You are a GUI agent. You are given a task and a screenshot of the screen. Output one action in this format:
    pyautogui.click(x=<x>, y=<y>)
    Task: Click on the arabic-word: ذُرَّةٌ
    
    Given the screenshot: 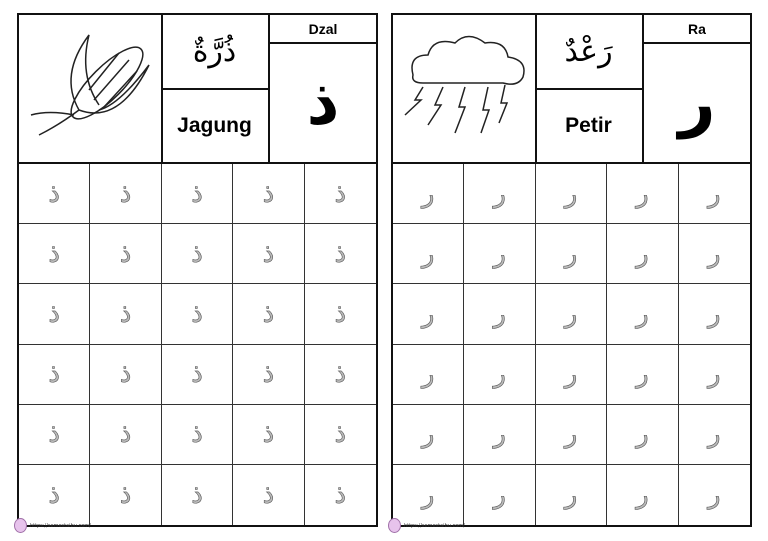 What is the action you would take?
    pyautogui.click(x=215, y=52)
    